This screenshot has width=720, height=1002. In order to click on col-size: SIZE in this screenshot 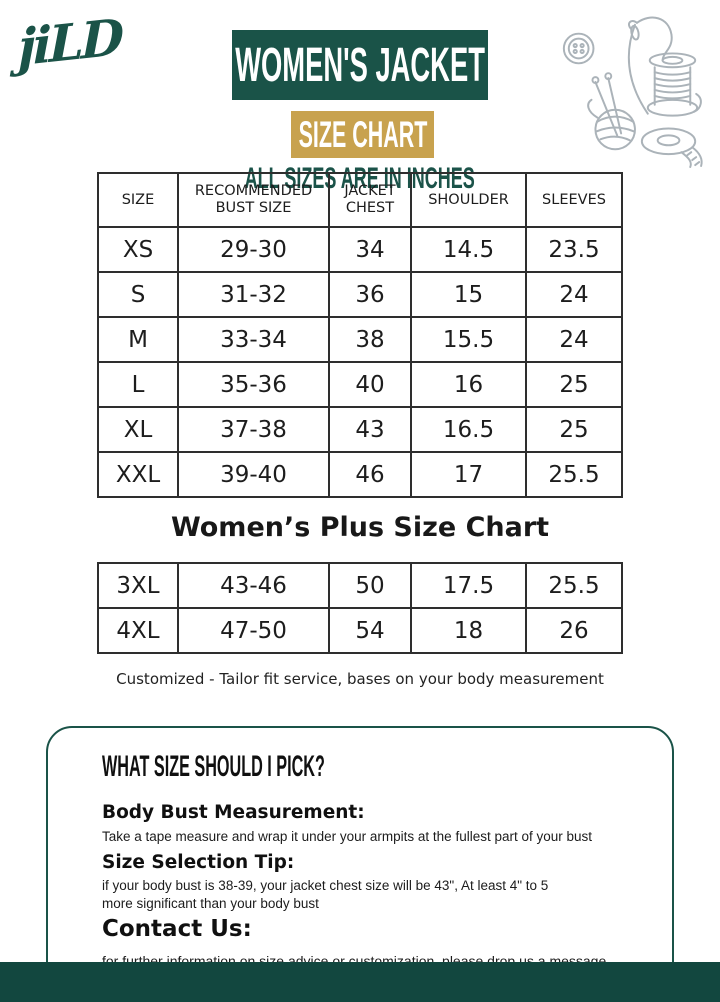, I will do `click(138, 200)`.